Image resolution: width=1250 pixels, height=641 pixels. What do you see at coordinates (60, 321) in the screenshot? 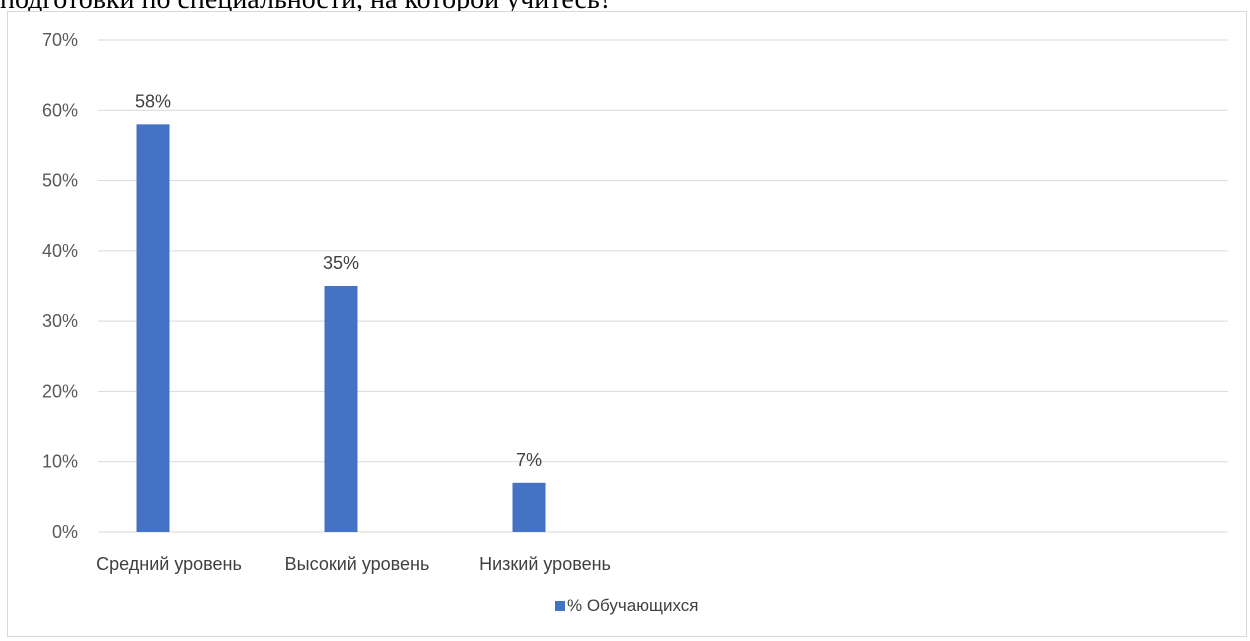
I see `y-tick-label: 30%` at bounding box center [60, 321].